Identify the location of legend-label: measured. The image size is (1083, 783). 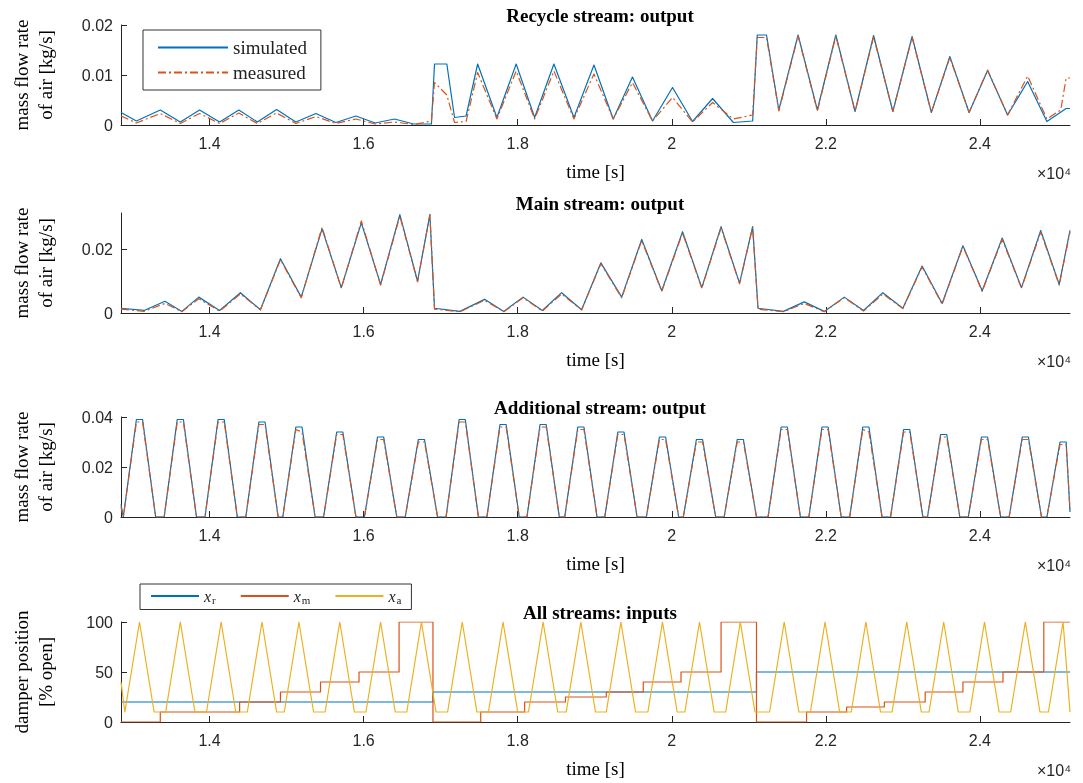
(270, 72).